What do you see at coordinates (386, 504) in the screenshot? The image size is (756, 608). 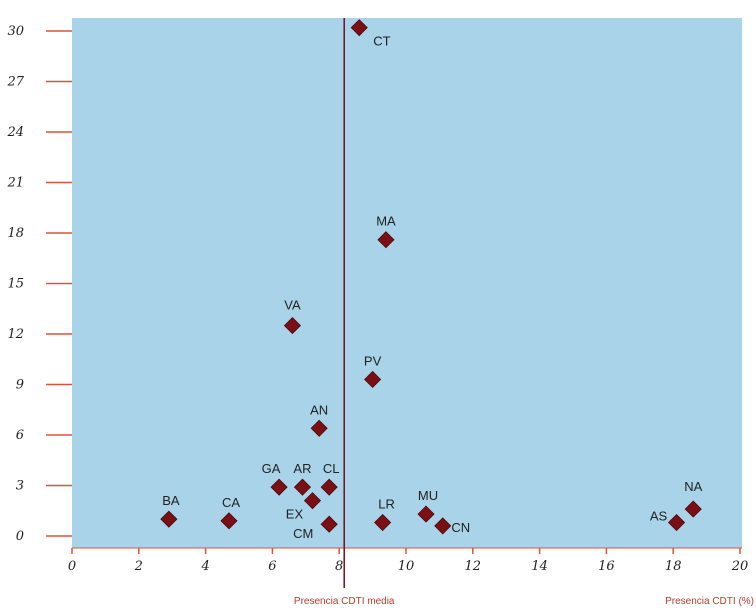 I see `data-label-lr: LR` at bounding box center [386, 504].